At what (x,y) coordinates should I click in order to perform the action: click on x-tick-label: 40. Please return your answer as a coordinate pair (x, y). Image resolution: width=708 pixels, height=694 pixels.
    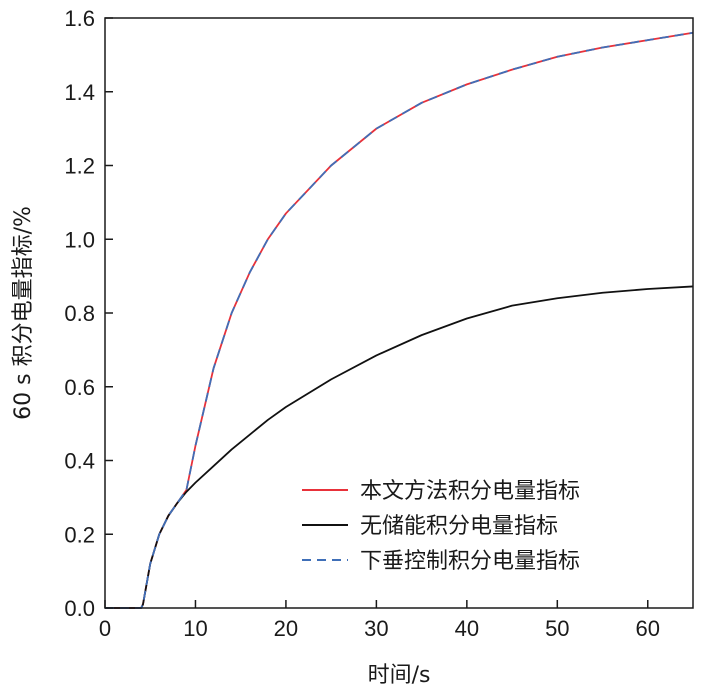
    Looking at the image, I should click on (467, 628).